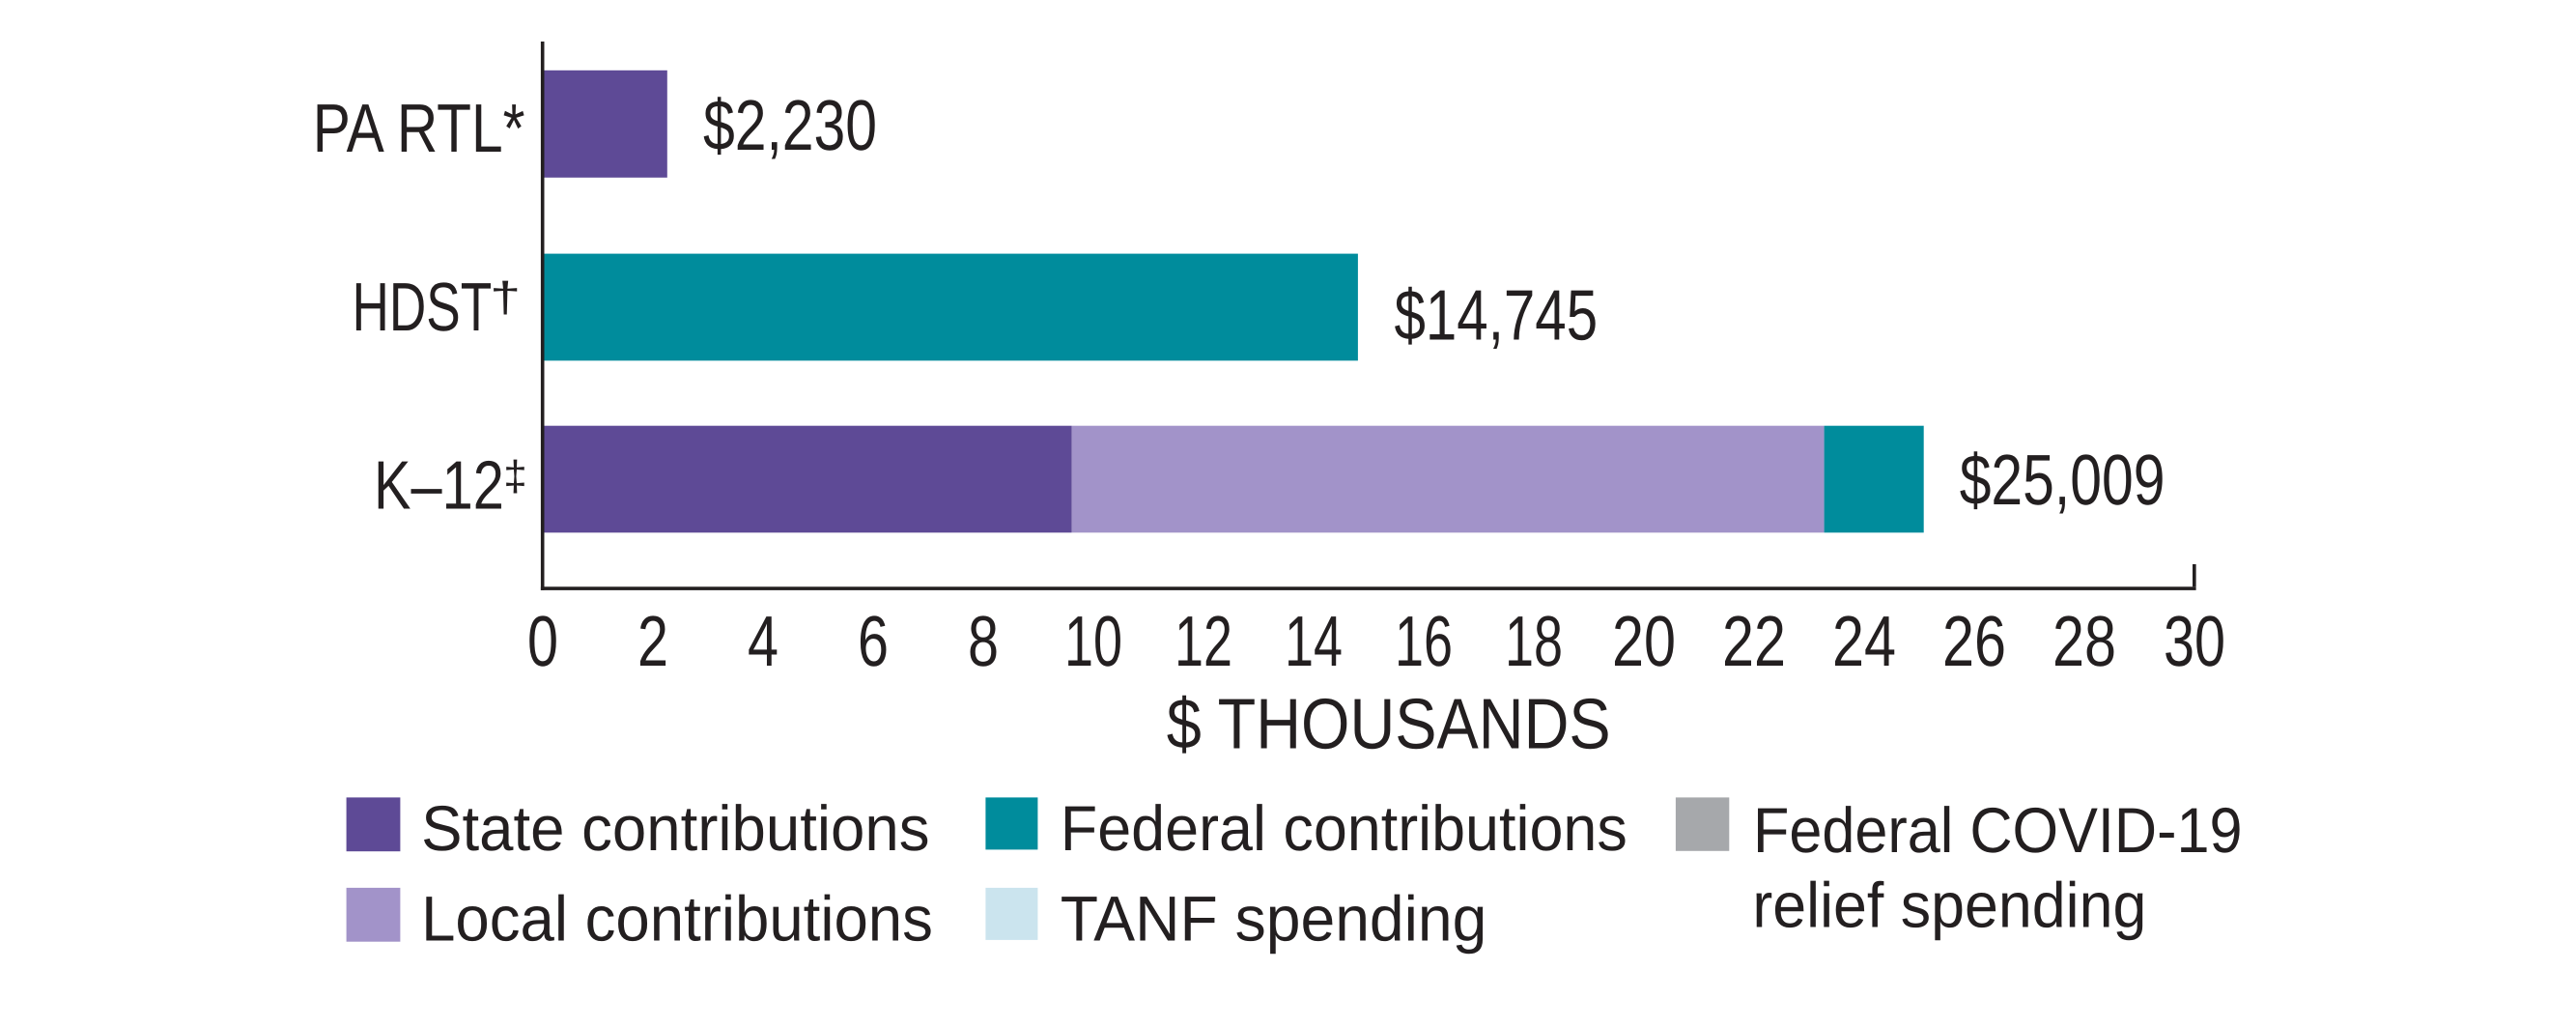 The height and width of the screenshot is (1027, 2576). Describe the element at coordinates (1274, 918) in the screenshot. I see `svg-text: TANF spending` at that location.